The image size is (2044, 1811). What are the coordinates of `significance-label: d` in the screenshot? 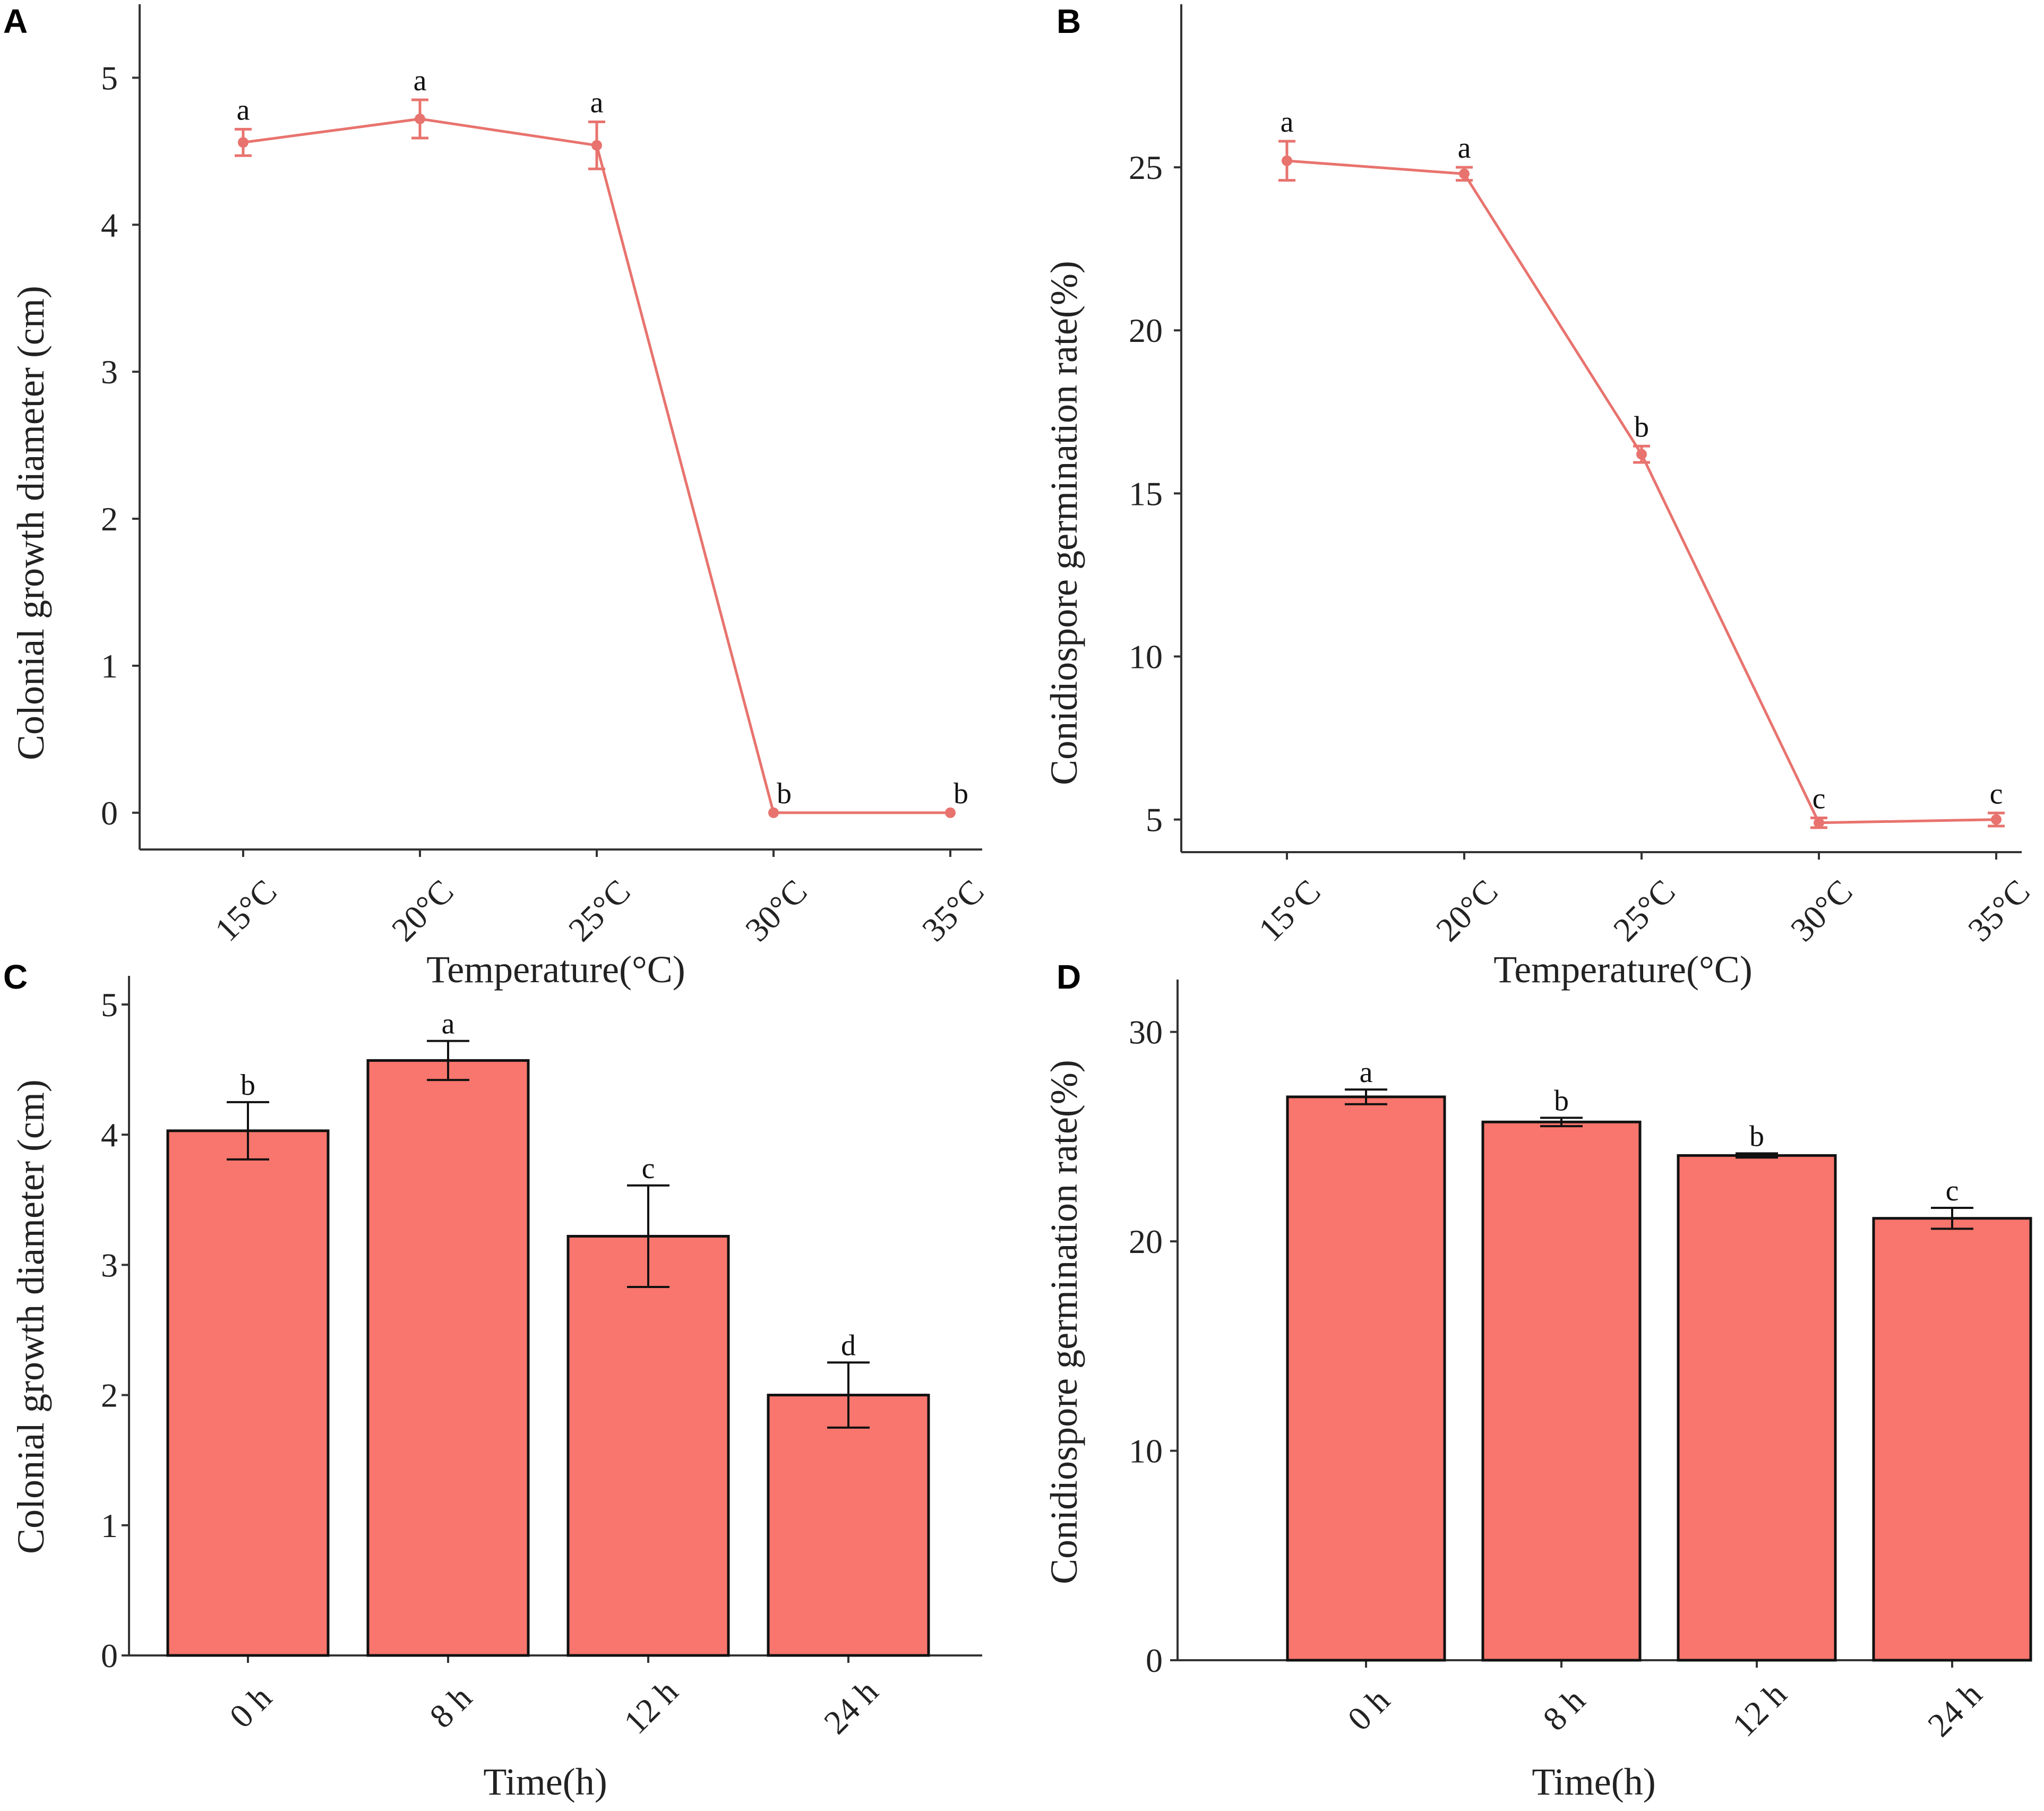 It's located at (848, 1345).